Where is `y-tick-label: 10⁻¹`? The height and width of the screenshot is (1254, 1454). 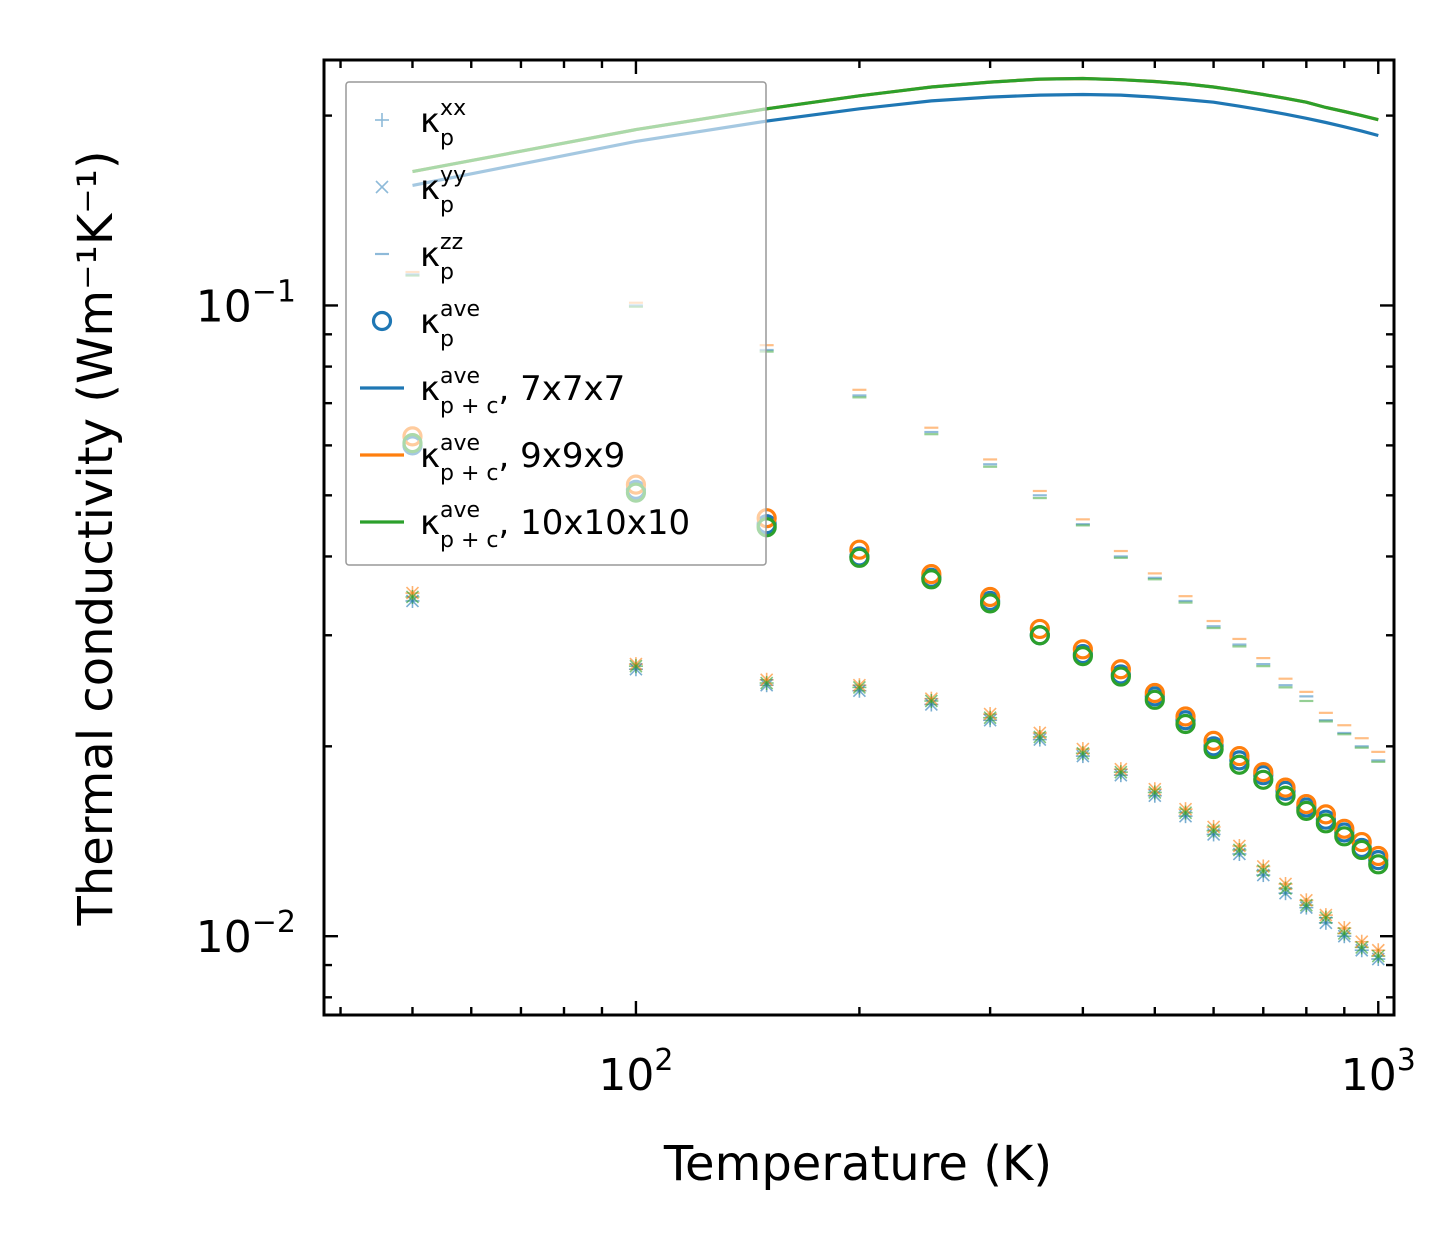
y-tick-label: 10⁻¹ is located at coordinates (246, 303).